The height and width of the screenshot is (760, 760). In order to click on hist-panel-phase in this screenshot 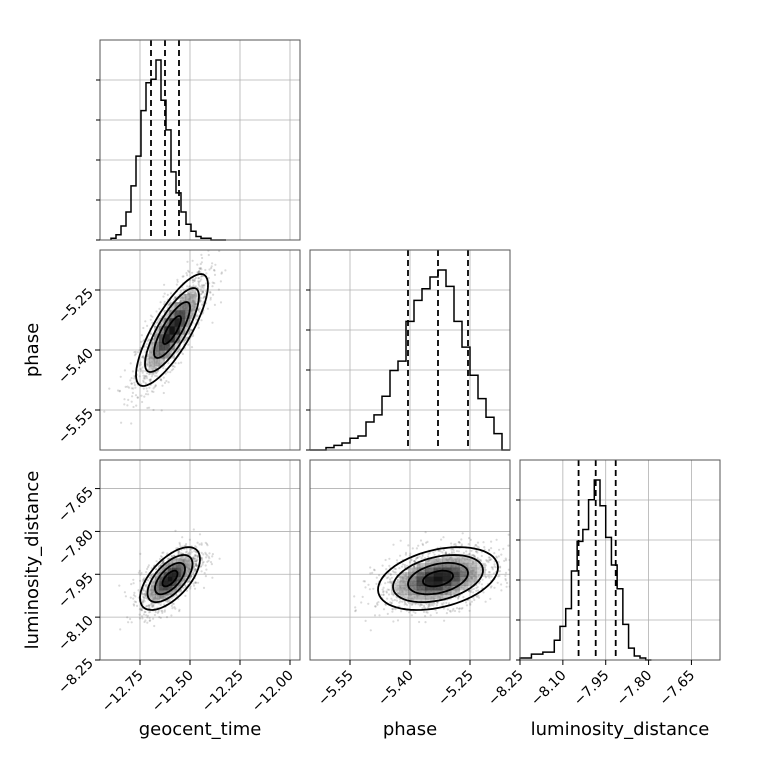, I will do `click(408, 350)`.